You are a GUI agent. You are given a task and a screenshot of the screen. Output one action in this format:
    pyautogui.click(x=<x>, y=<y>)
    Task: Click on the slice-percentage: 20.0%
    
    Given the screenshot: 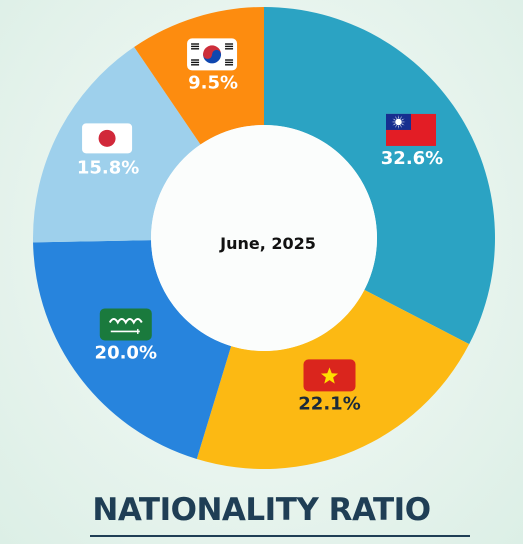 What is the action you would take?
    pyautogui.click(x=126, y=352)
    